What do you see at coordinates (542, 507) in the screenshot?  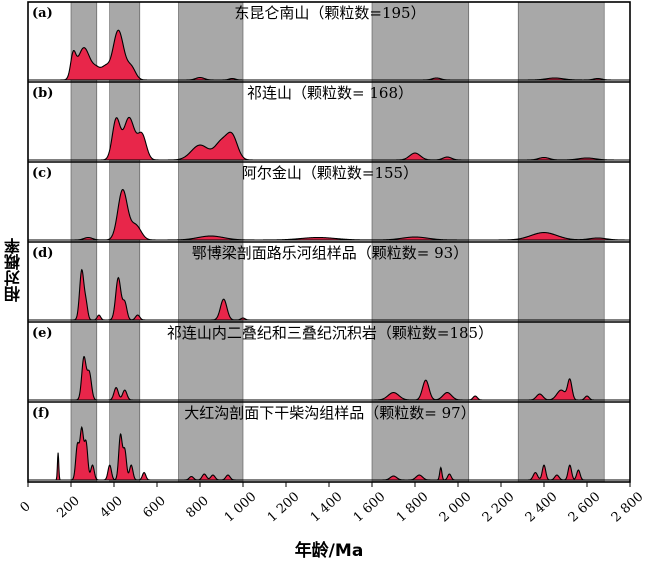 I see `x-tick-label: 2 400` at bounding box center [542, 507].